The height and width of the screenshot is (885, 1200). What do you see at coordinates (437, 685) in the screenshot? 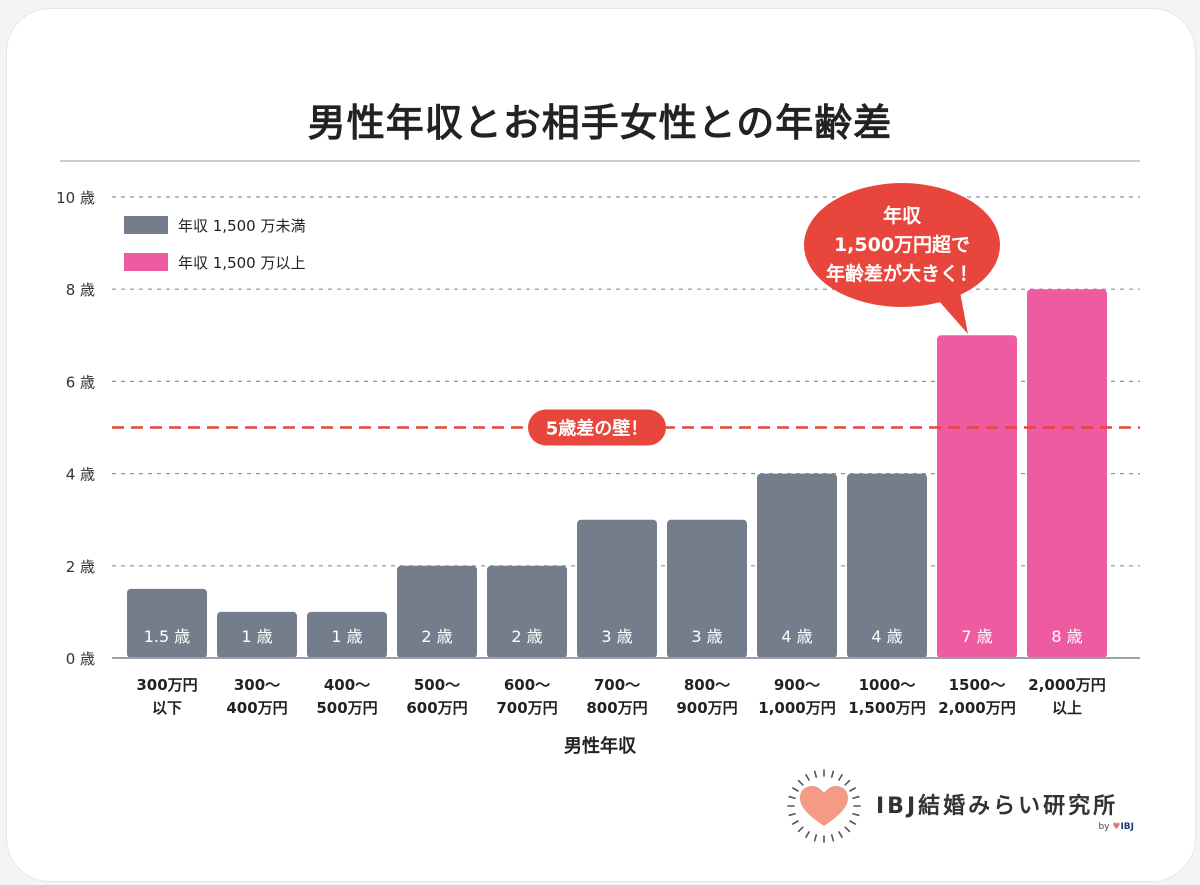
I see `x-tick-label: 500〜` at bounding box center [437, 685].